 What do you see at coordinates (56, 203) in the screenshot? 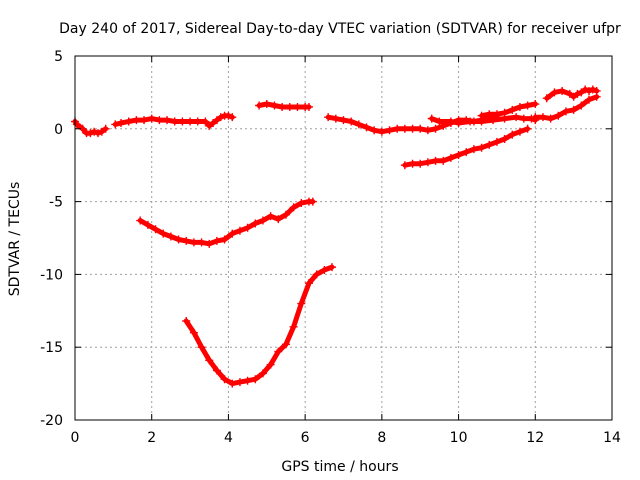
I see `y-tick-label: -5` at bounding box center [56, 203].